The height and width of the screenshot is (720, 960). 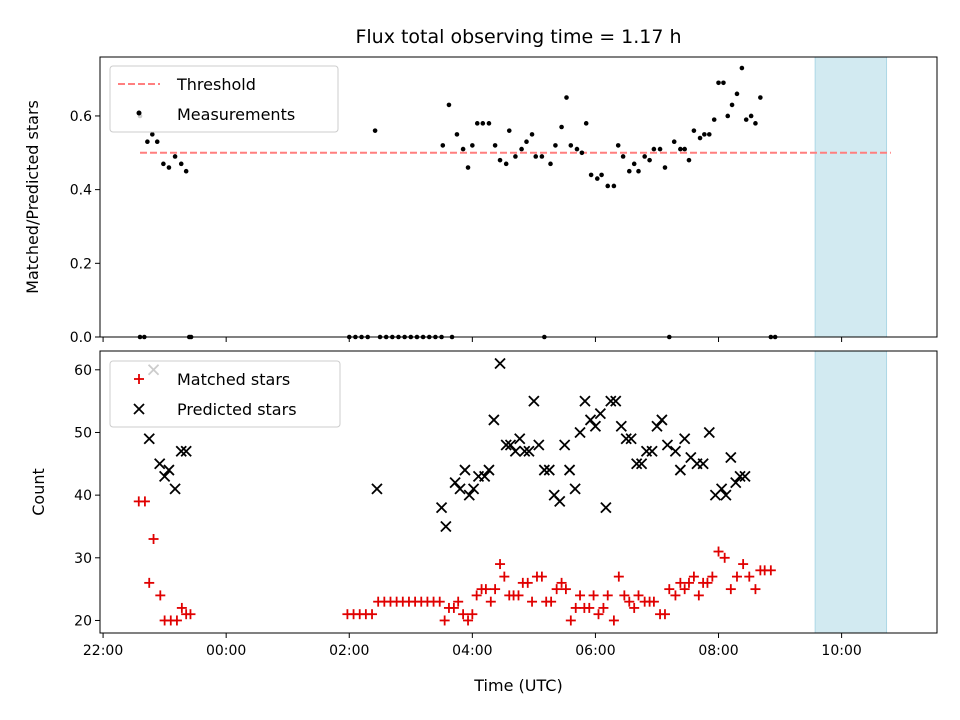 What do you see at coordinates (236, 114) in the screenshot?
I see `legend-measurements-label: Measurements` at bounding box center [236, 114].